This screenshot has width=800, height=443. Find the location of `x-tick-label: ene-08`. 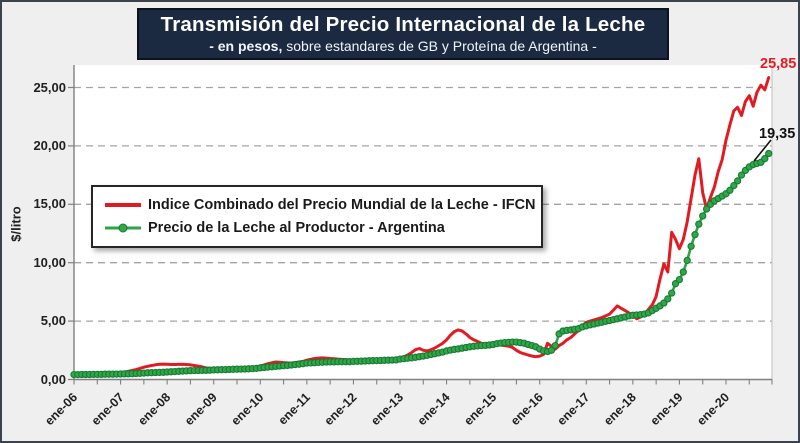

x-tick-label: ene-08 is located at coordinates (154, 409).